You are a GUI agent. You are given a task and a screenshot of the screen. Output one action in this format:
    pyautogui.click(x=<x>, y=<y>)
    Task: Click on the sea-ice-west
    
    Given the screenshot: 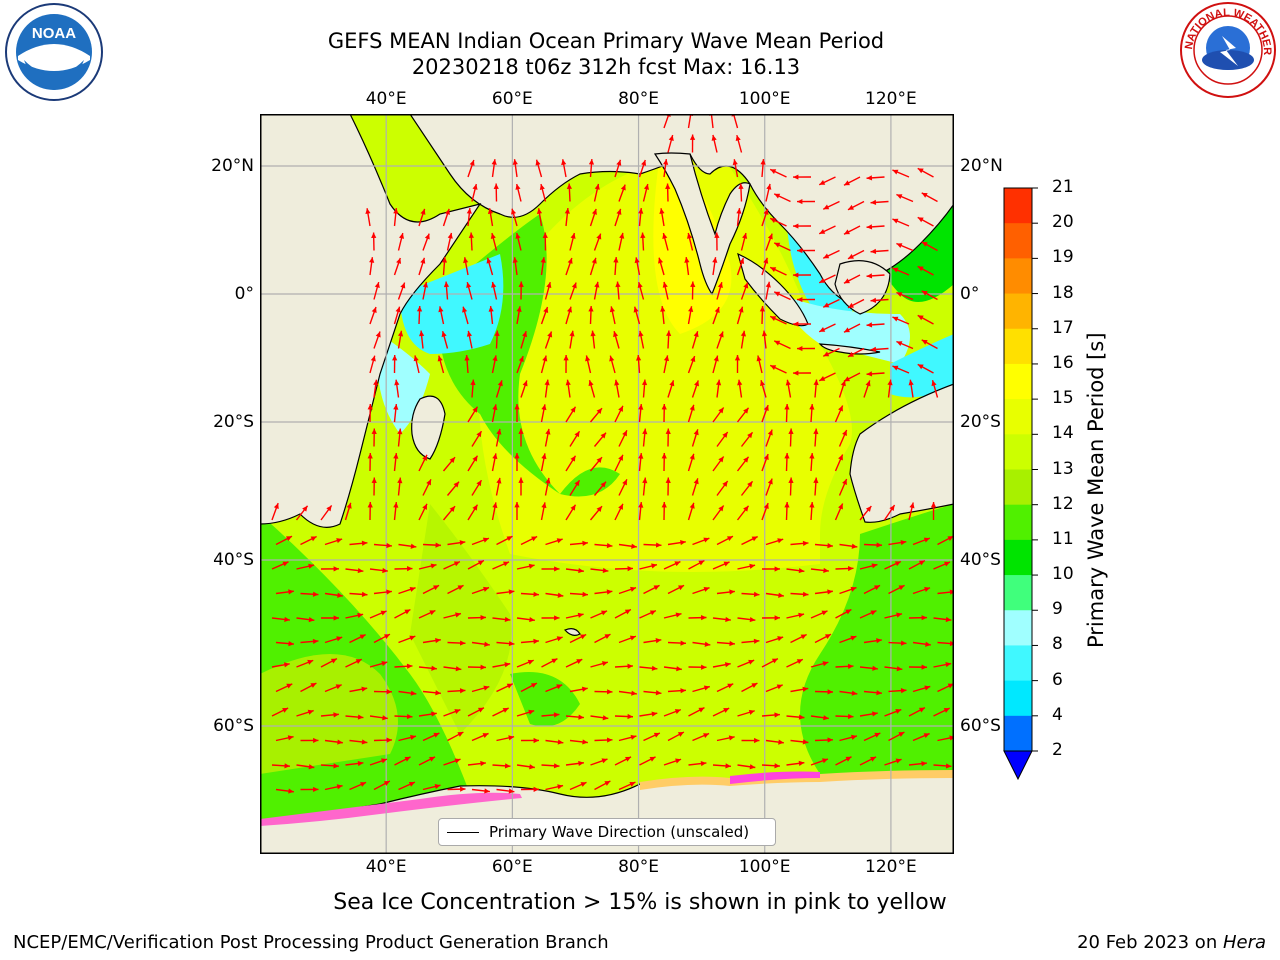 What is the action you would take?
    pyautogui.click(x=391, y=809)
    